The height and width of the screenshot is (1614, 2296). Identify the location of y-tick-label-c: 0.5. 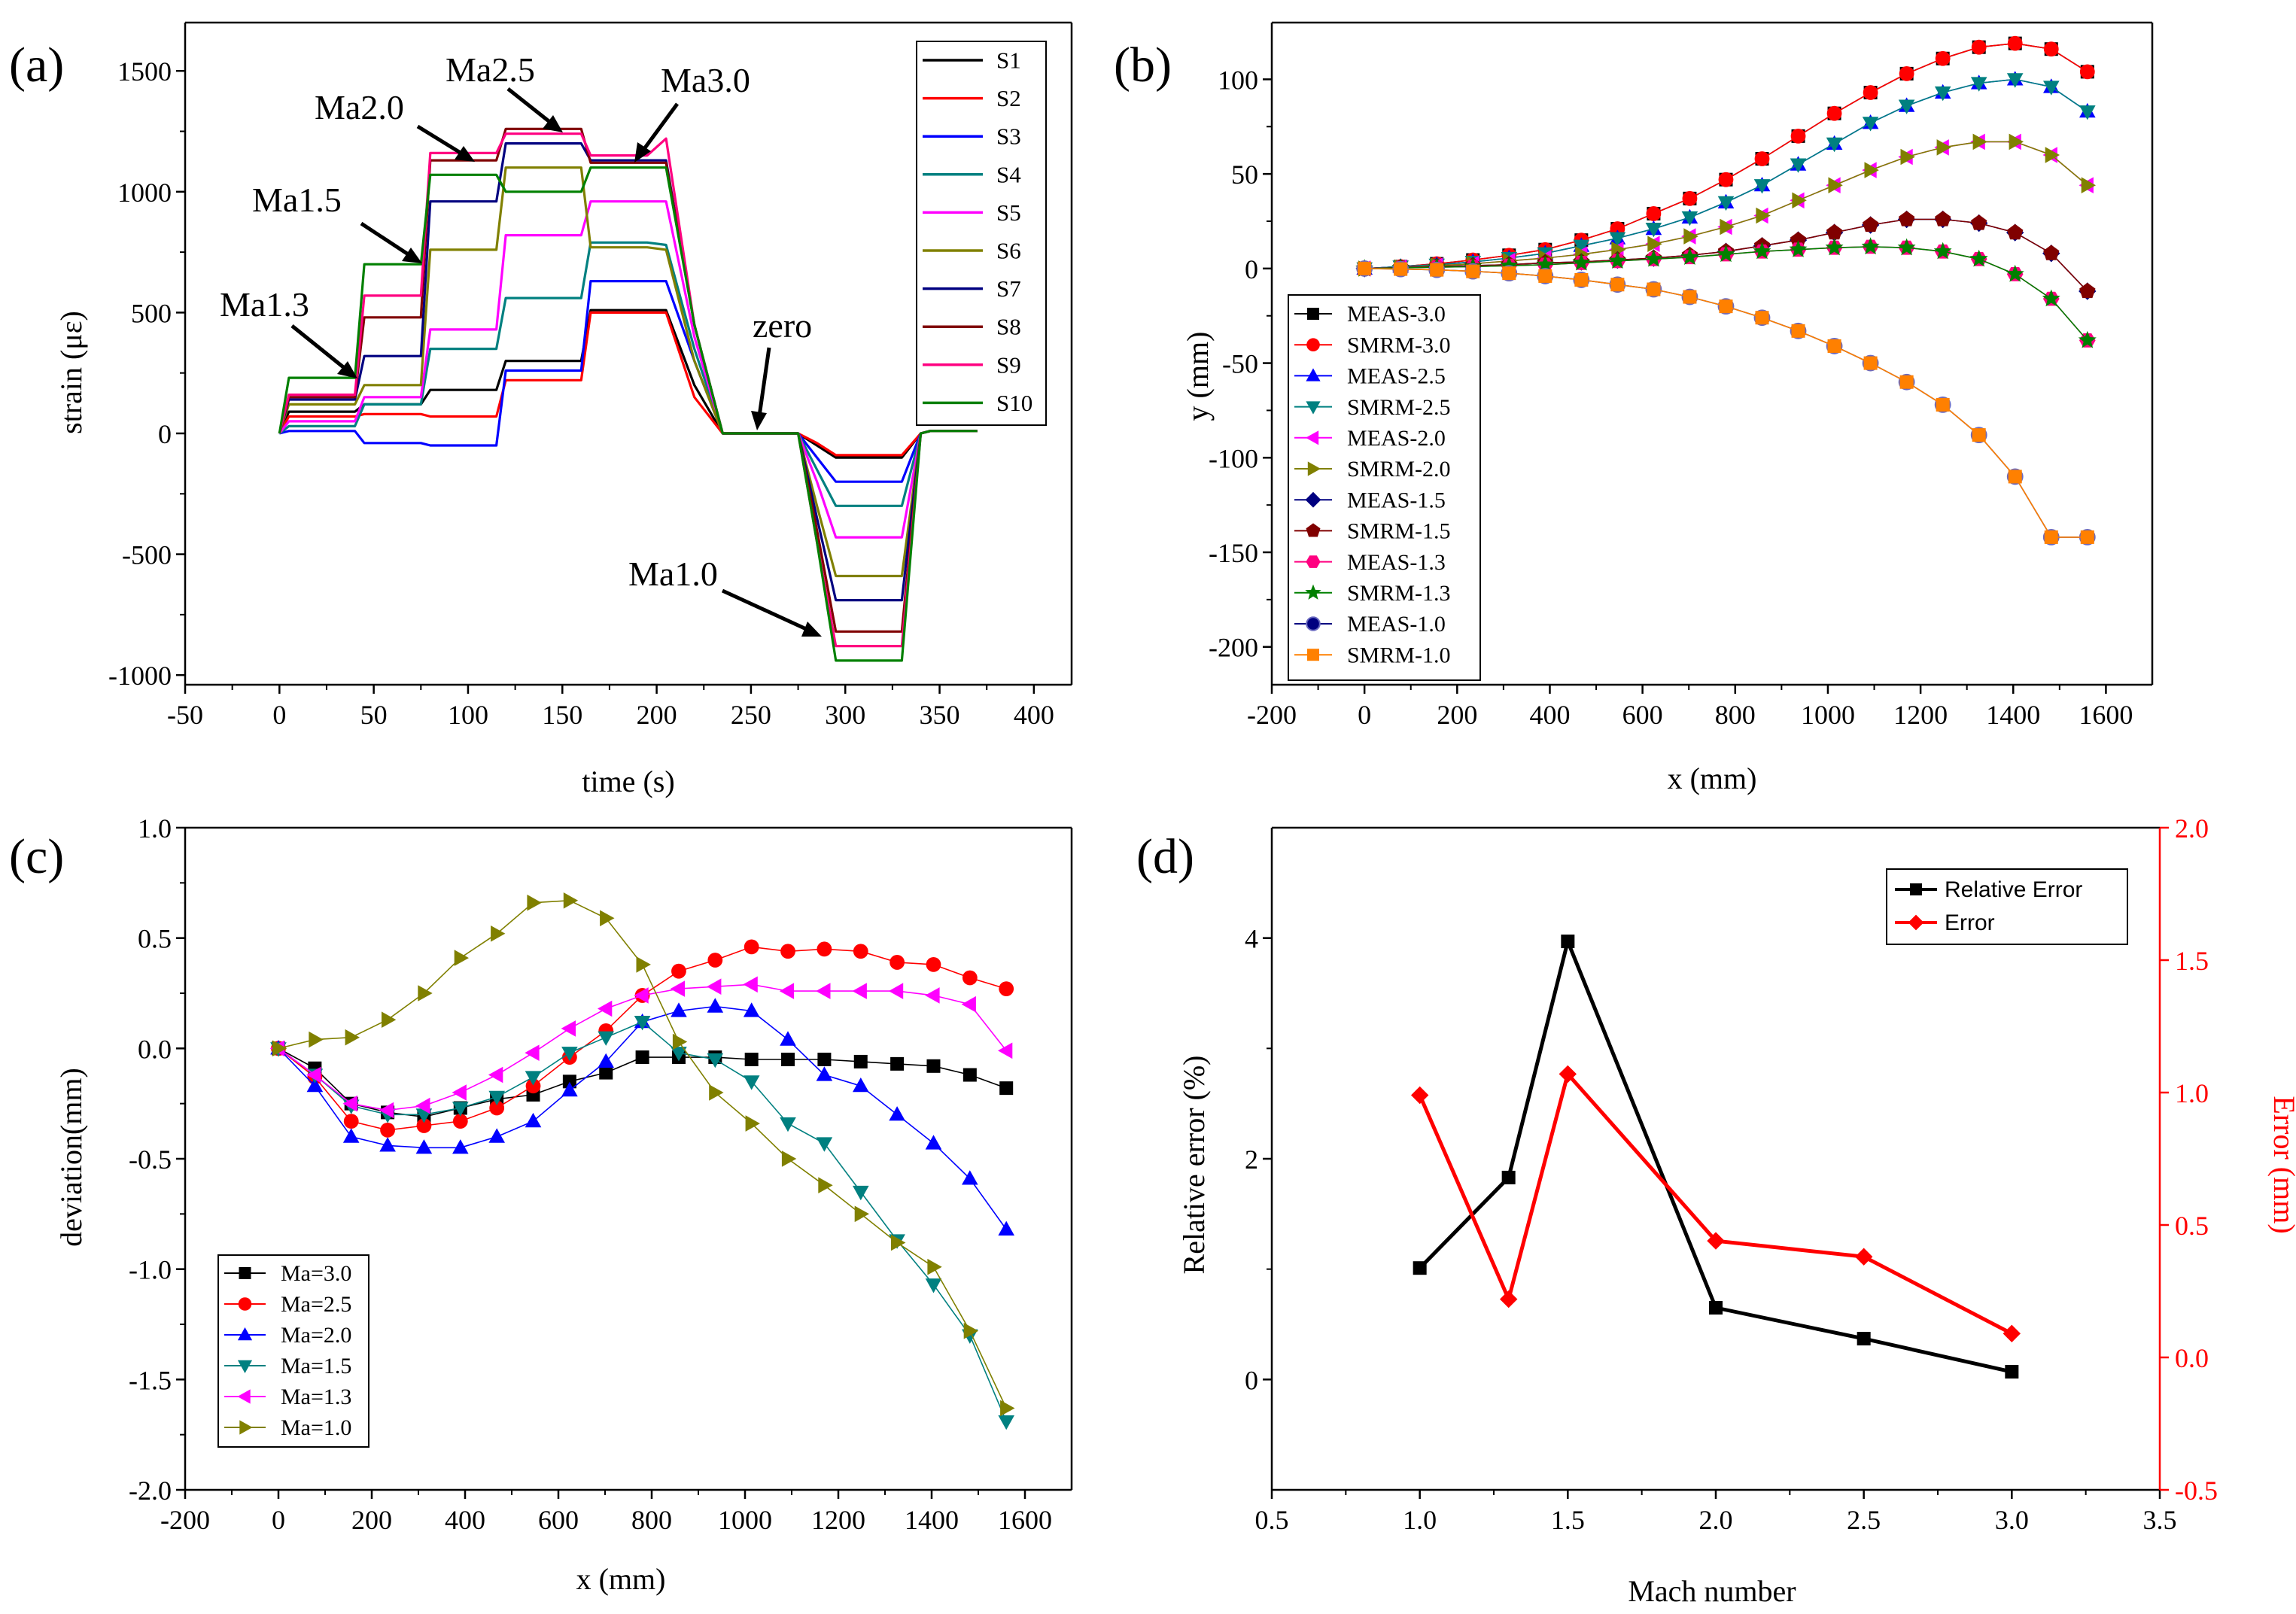
(155, 939).